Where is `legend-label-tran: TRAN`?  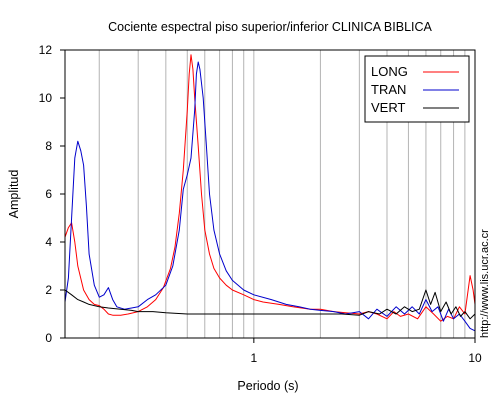
legend-label-tran: TRAN is located at coordinates (388, 89).